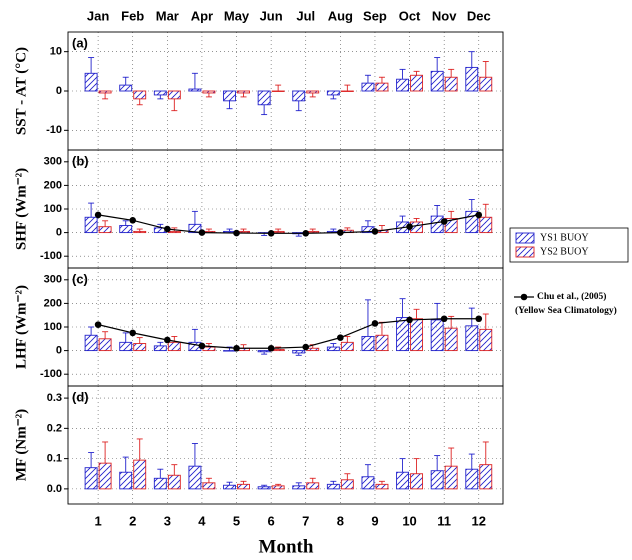 Image resolution: width=632 pixels, height=560 pixels. I want to click on y-axis-label: SHF (Wm⁻²), so click(21, 209).